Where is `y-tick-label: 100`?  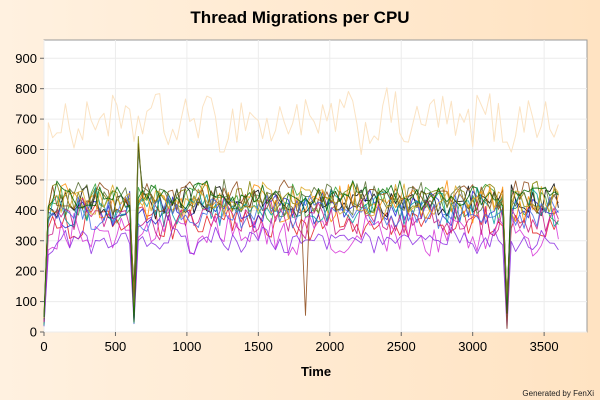
y-tick-label: 100 is located at coordinates (26, 301).